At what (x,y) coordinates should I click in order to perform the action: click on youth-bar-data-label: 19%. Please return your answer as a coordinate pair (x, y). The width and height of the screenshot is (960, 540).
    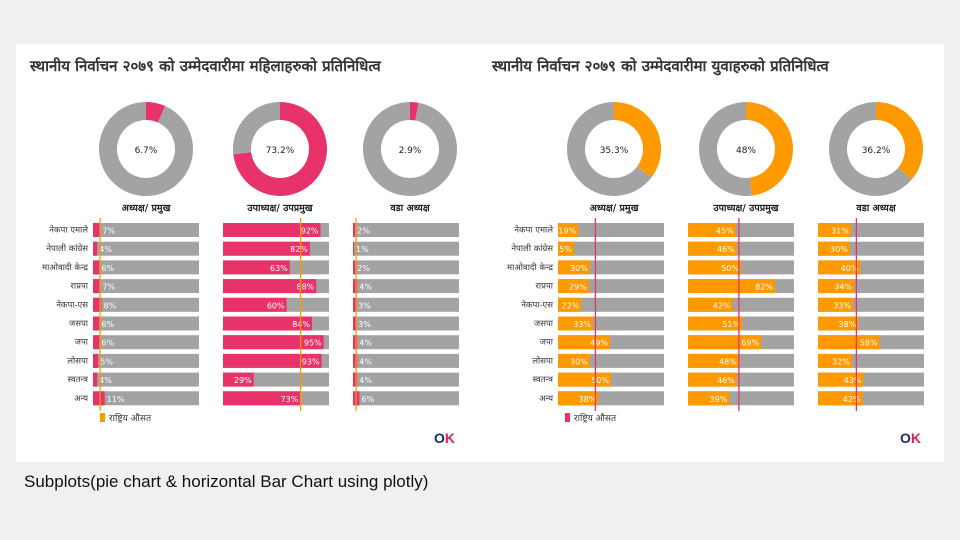
    Looking at the image, I should click on (567, 231).